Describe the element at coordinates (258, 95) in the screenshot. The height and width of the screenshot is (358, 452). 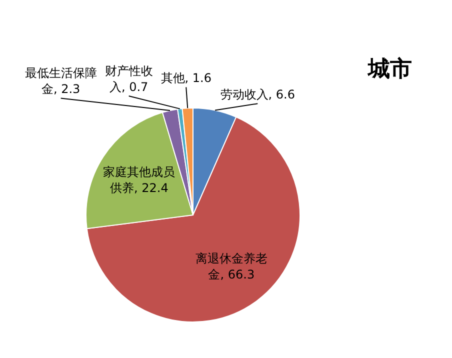
I see `slice-label: 劳动收入, 6.6` at that location.